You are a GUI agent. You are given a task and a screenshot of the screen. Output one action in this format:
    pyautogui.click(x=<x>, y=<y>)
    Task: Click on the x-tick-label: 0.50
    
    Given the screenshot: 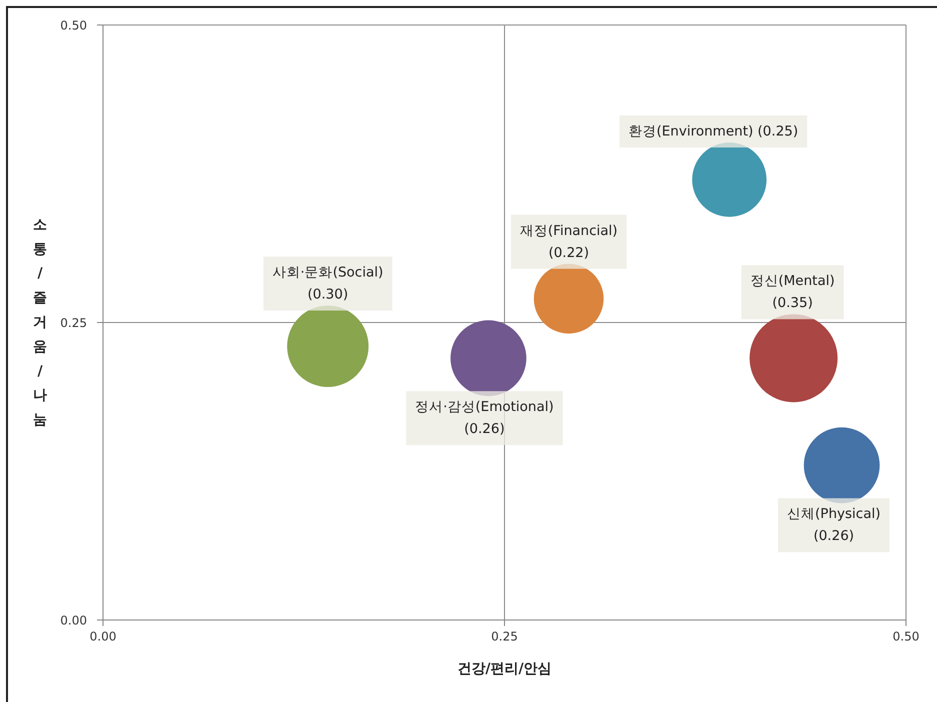 What is the action you would take?
    pyautogui.click(x=906, y=637)
    